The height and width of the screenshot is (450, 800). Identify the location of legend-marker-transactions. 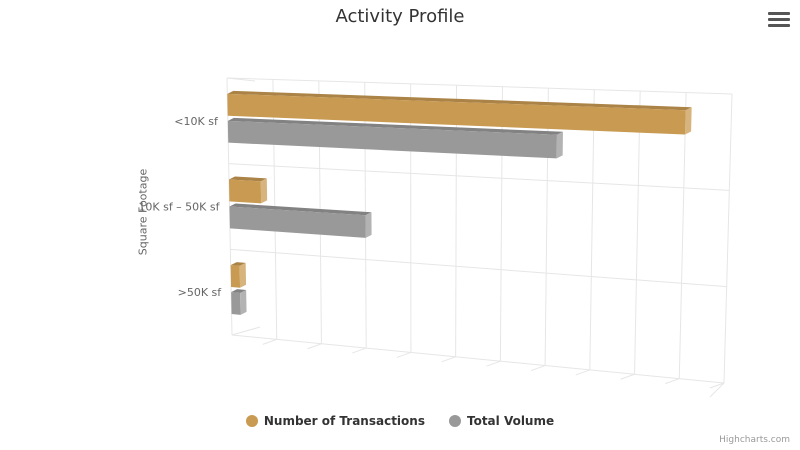
(251, 421).